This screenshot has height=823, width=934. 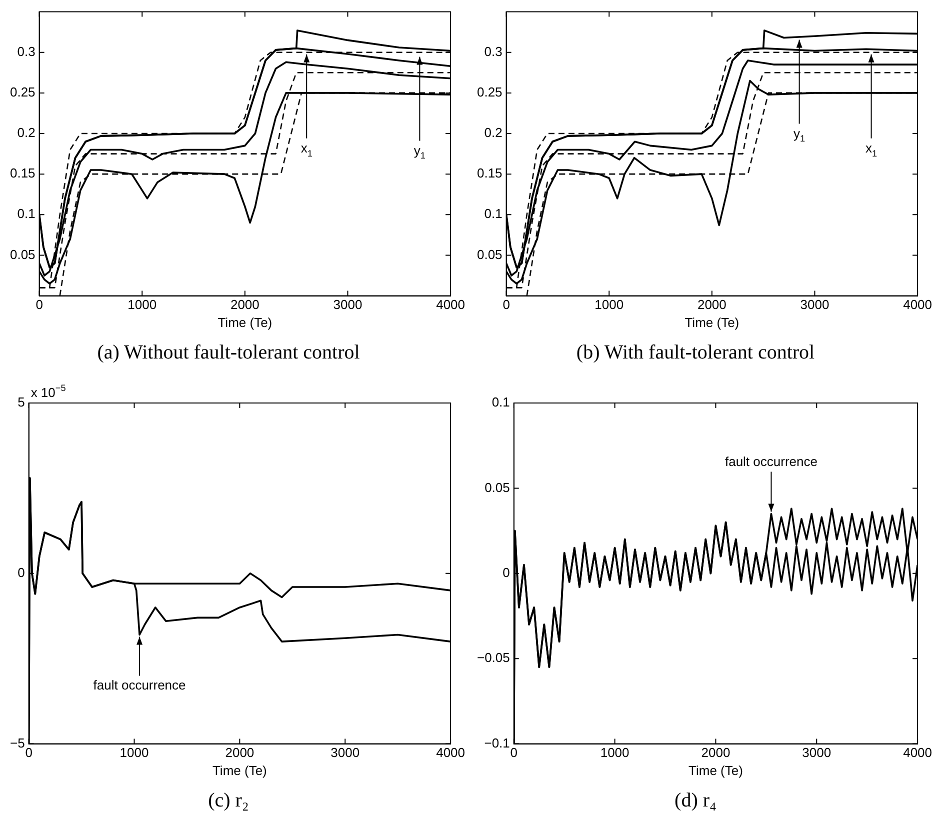 What do you see at coordinates (493, 658) in the screenshot?
I see `y-tick-label: −0.05` at bounding box center [493, 658].